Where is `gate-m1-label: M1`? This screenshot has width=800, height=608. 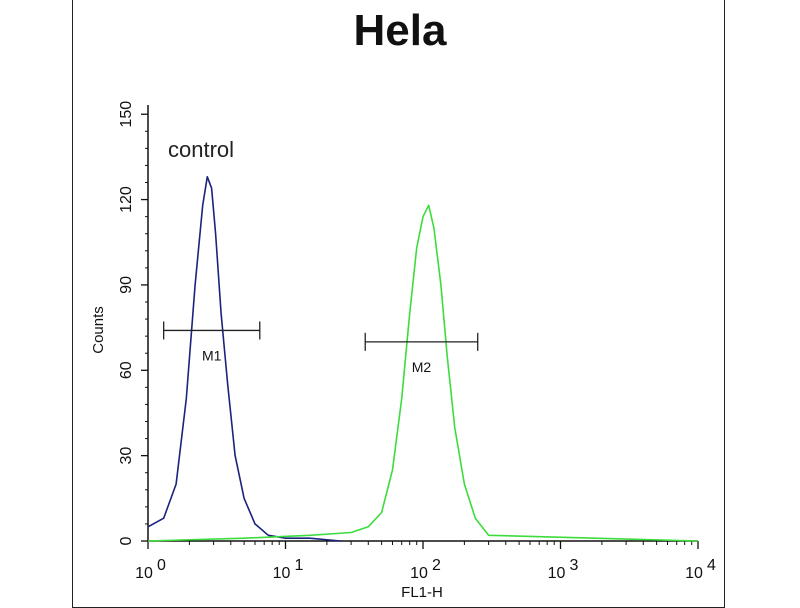 gate-m1-label: M1 is located at coordinates (212, 355).